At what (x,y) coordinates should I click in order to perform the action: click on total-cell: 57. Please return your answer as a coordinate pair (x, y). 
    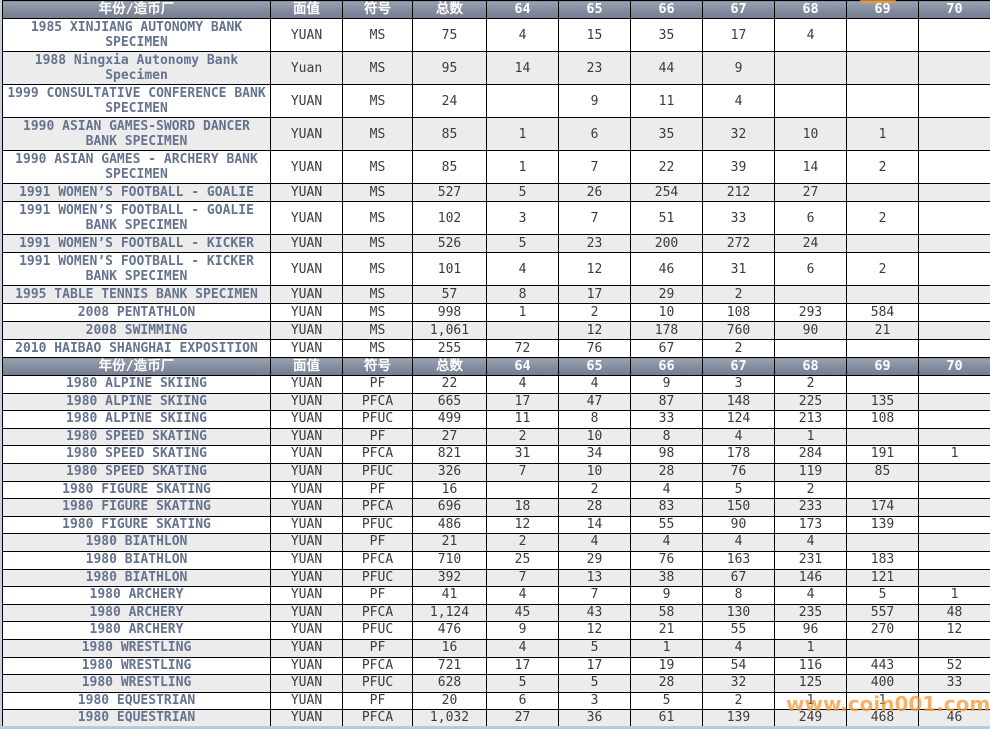
    Looking at the image, I should click on (449, 294).